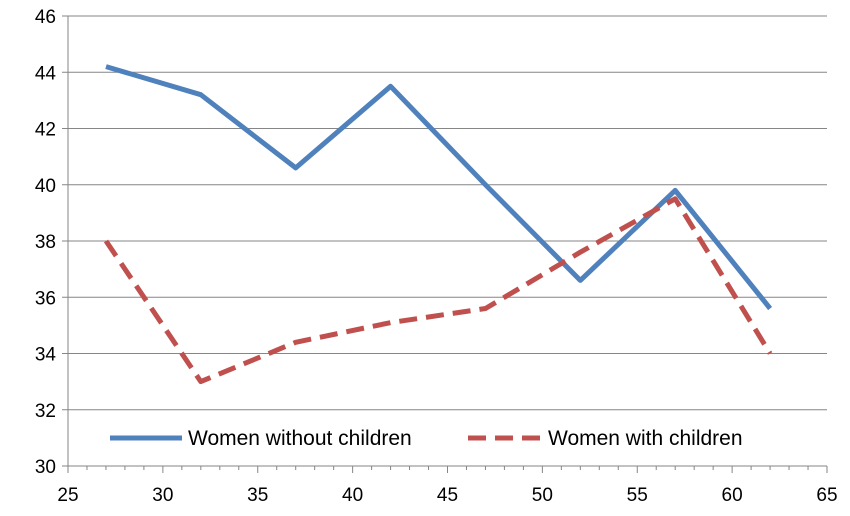  Describe the element at coordinates (542, 495) in the screenshot. I see `x-tick-label: 50` at that location.